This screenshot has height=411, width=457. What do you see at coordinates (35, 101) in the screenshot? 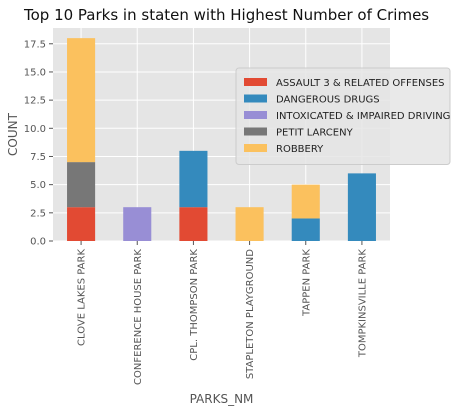
I see `y-tick-label: 12.5` at bounding box center [35, 101].